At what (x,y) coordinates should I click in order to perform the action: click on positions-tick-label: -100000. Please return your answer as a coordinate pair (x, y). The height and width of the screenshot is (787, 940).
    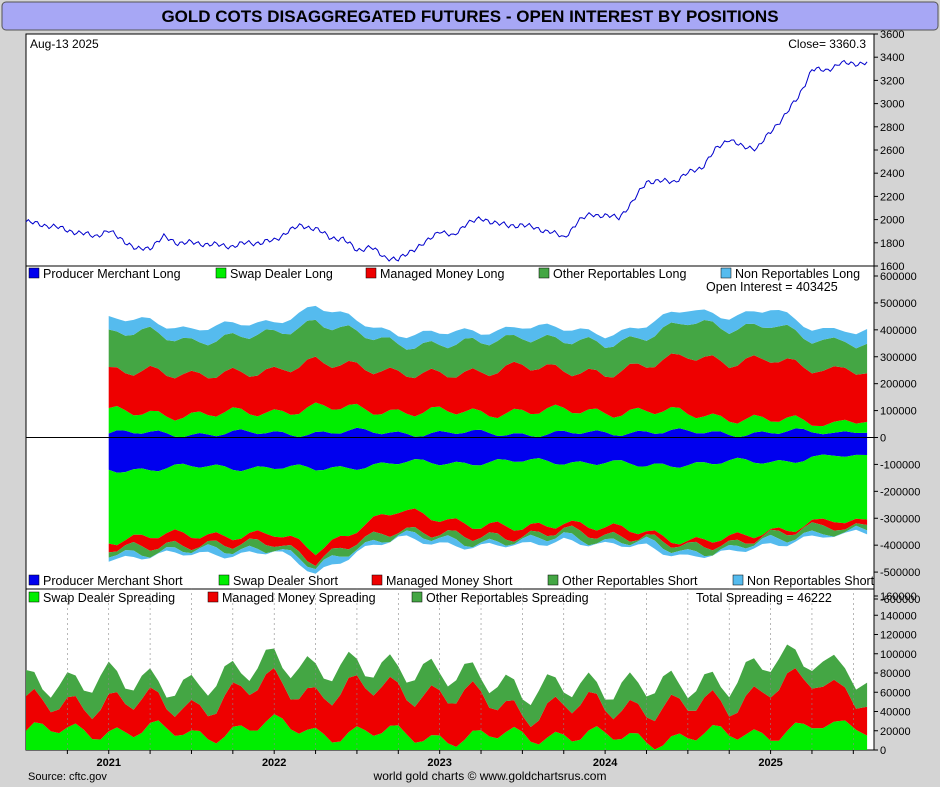
    Looking at the image, I should click on (900, 465).